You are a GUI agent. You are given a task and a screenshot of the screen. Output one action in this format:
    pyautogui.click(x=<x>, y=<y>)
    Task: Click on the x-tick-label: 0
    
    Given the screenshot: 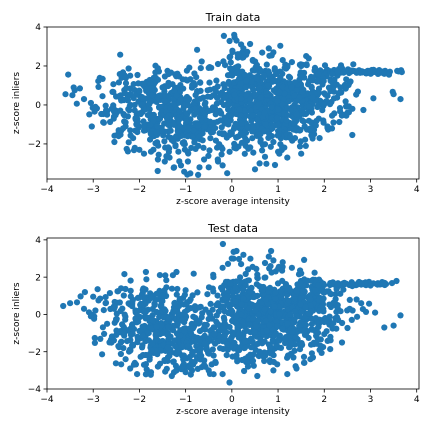 What is the action you would take?
    pyautogui.click(x=232, y=190)
    